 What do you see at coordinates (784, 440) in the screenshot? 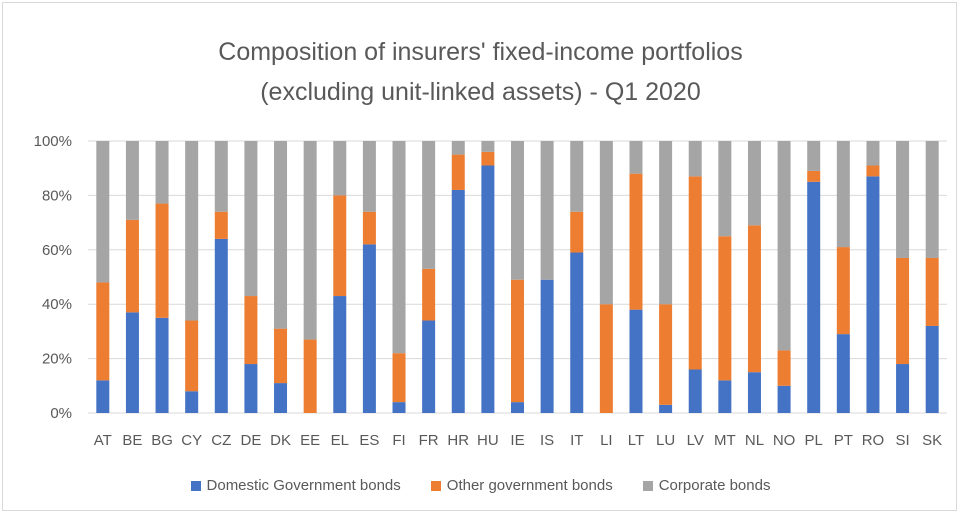
I see `x-tick-label: NO` at bounding box center [784, 440].